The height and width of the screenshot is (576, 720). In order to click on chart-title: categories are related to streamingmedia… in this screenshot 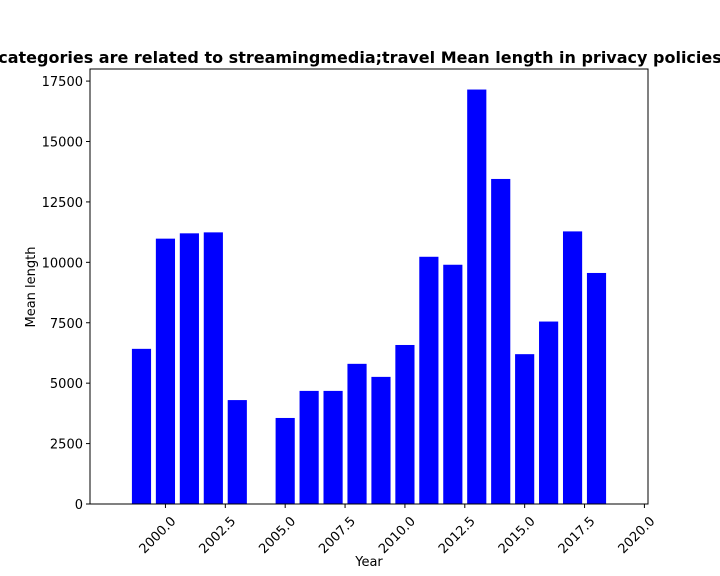, I will do `click(360, 57)`.